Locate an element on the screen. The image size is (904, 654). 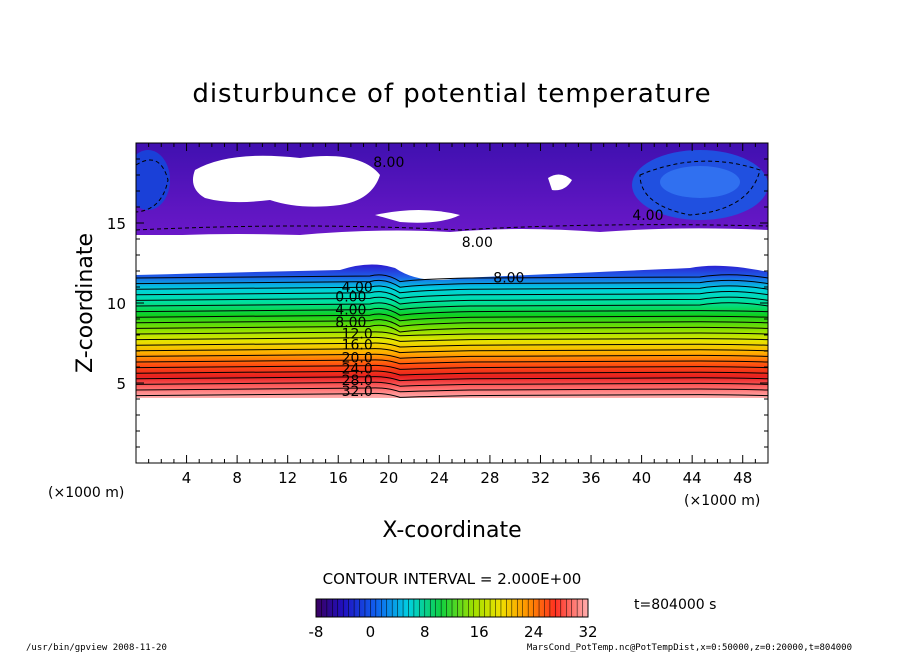
colorbar-tick-label: 8 is located at coordinates (425, 632).